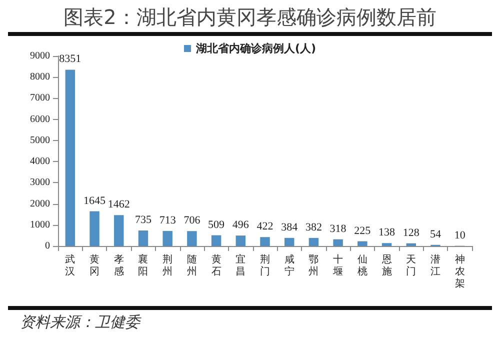 This screenshot has width=500, height=341. Describe the element at coordinates (192, 220) in the screenshot. I see `data-label: 706` at that location.